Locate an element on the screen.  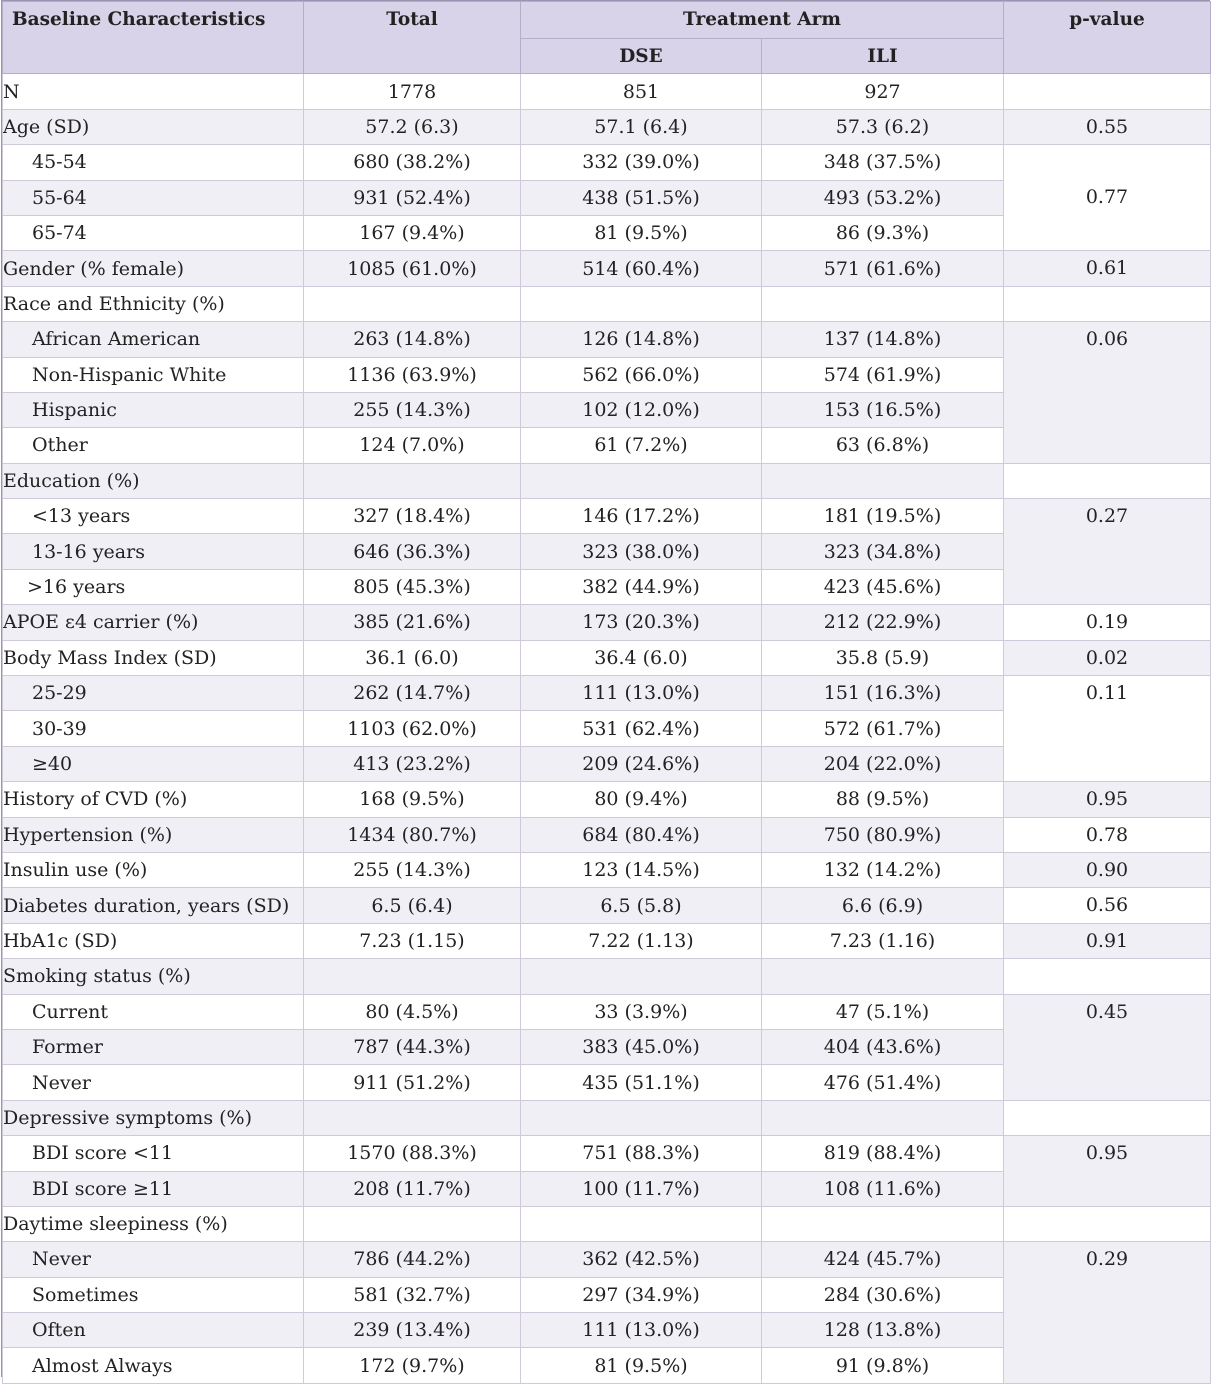
cell-ili: 63 (6.8%) is located at coordinates (882, 445).